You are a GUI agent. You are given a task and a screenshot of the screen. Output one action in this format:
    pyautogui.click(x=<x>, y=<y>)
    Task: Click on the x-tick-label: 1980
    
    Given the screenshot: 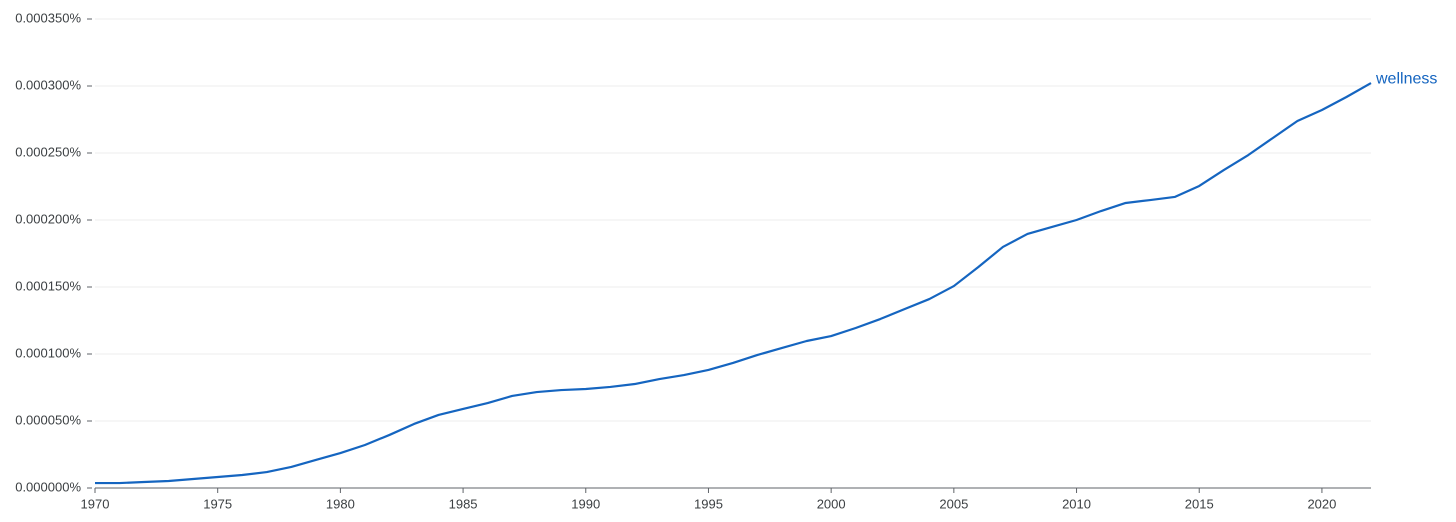 What is the action you would take?
    pyautogui.click(x=340, y=503)
    